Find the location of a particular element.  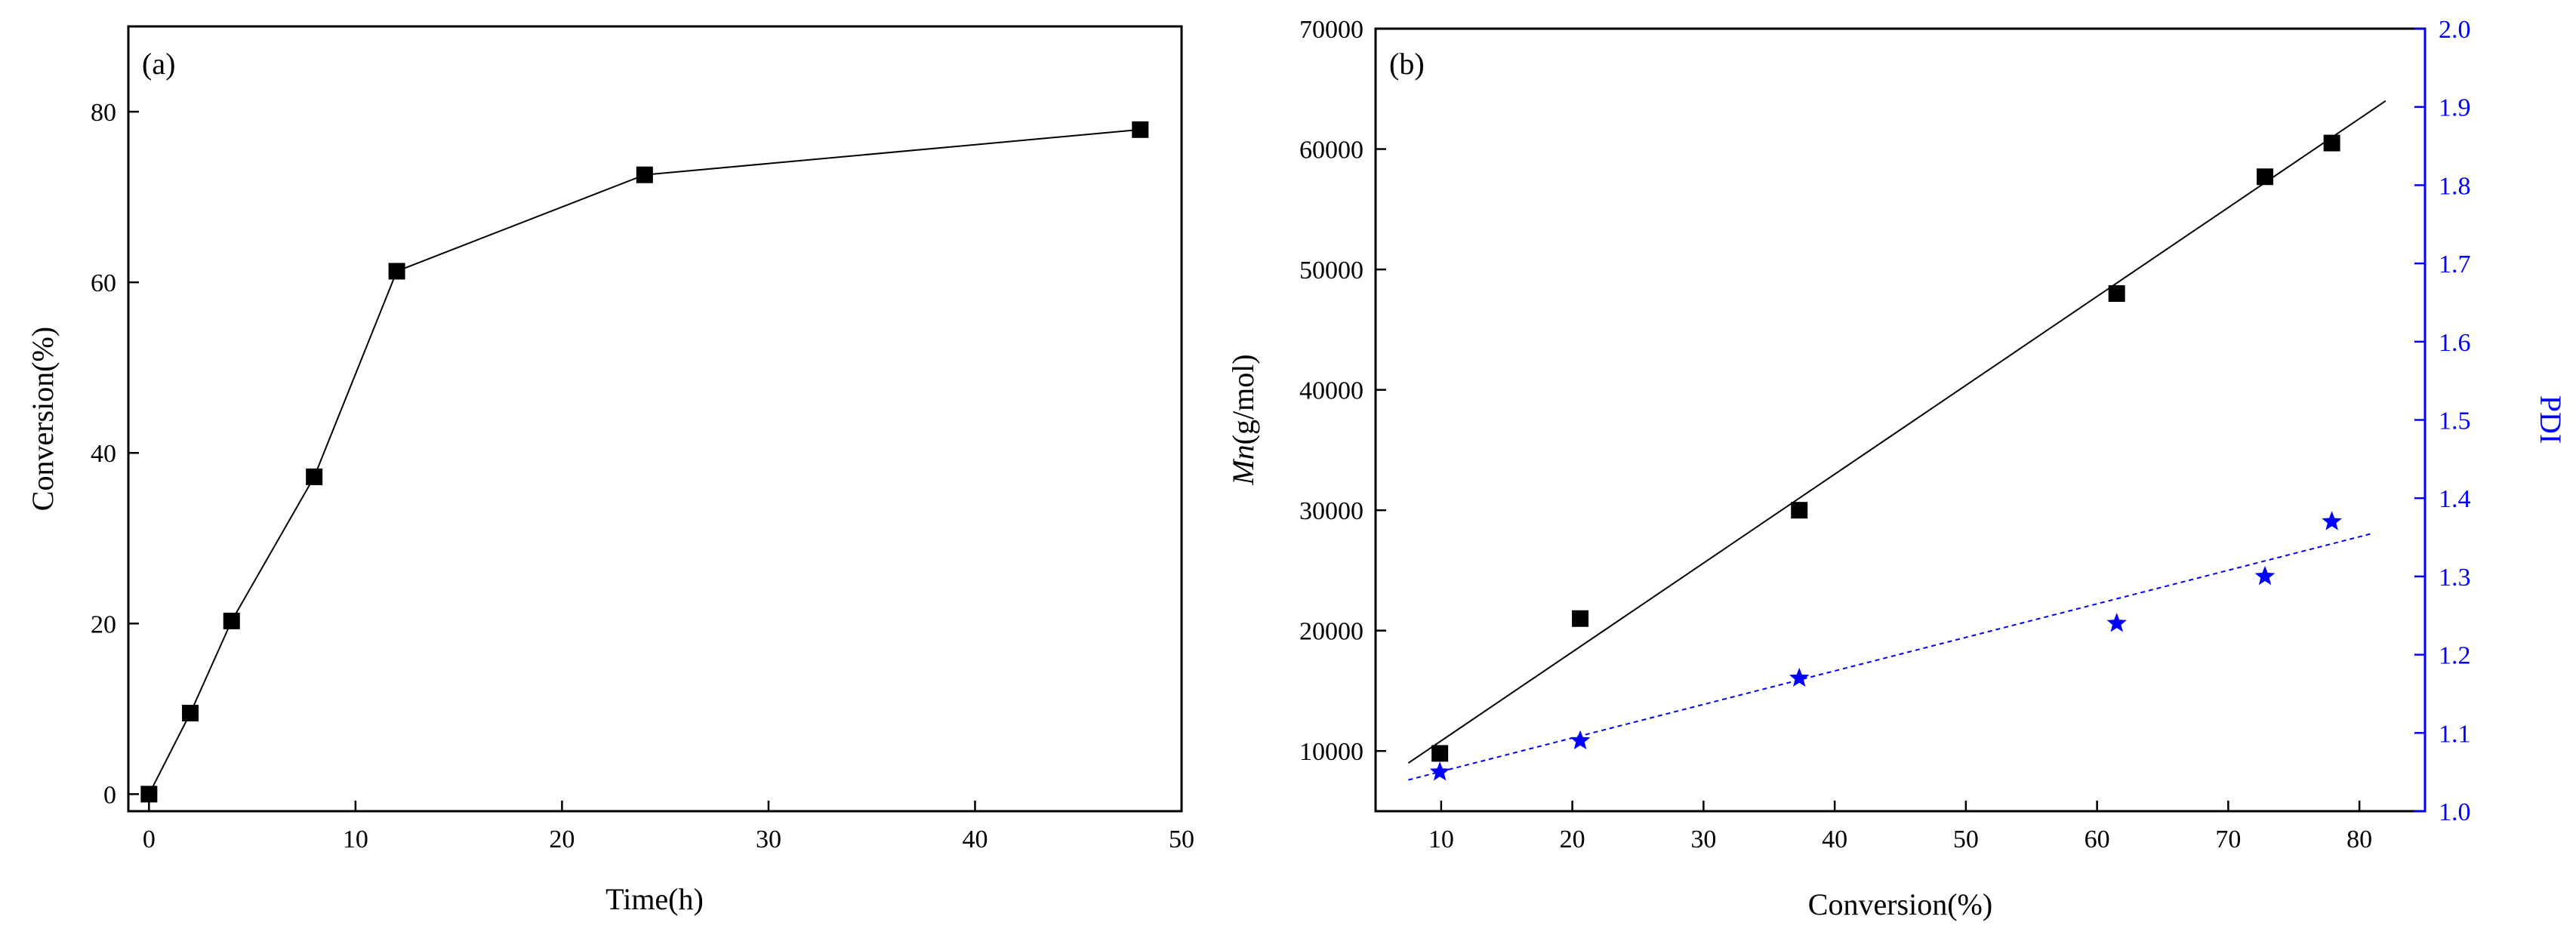

y-axis-title-b-italic: Mn is located at coordinates (1243, 464).